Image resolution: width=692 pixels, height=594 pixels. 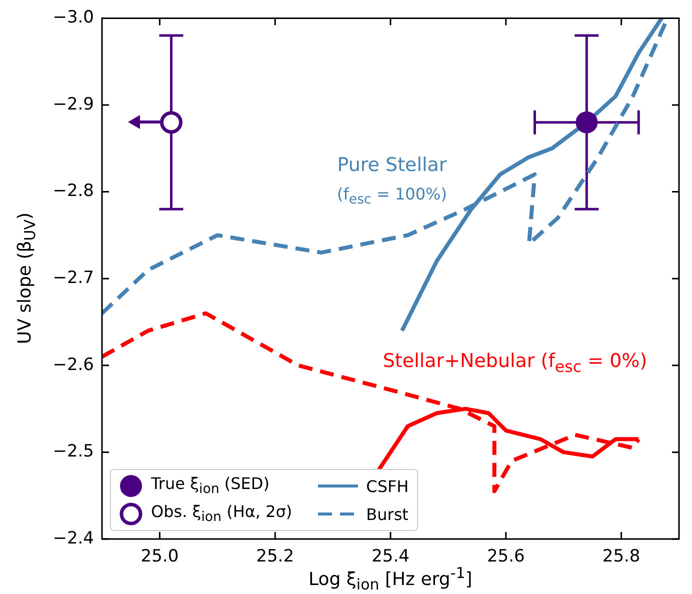 I want to click on x-tick-label: 25.8, so click(x=621, y=556).